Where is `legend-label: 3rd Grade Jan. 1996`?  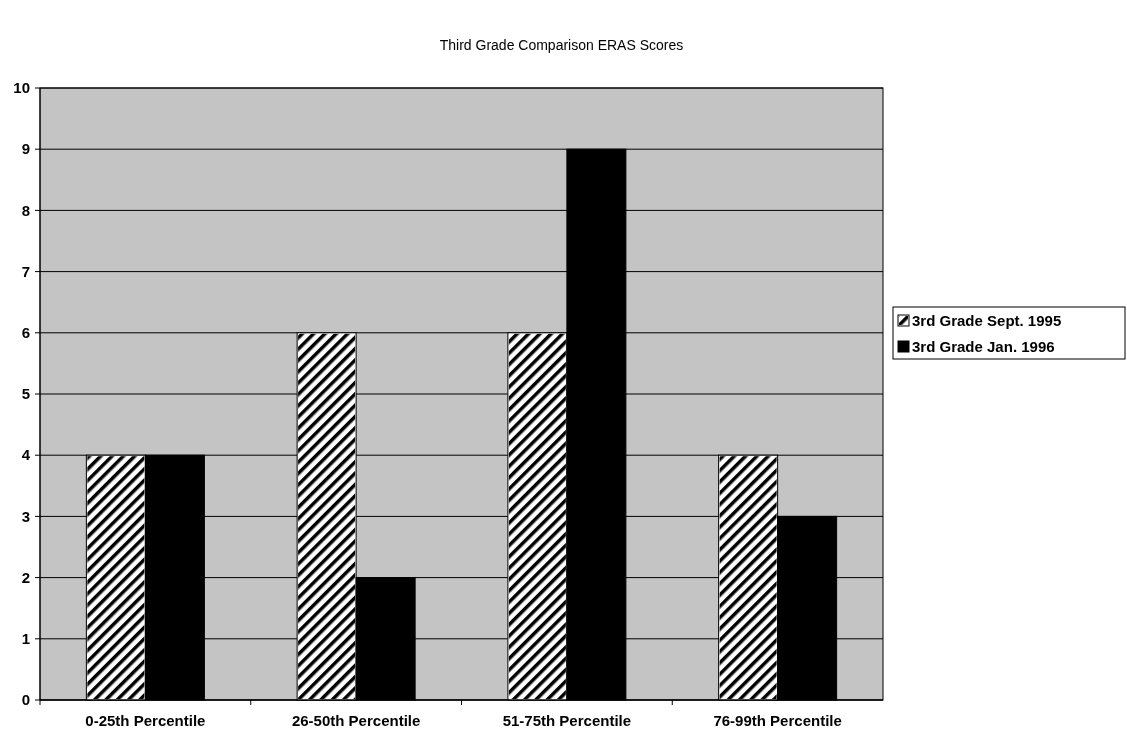
legend-label: 3rd Grade Jan. 1996 is located at coordinates (983, 347).